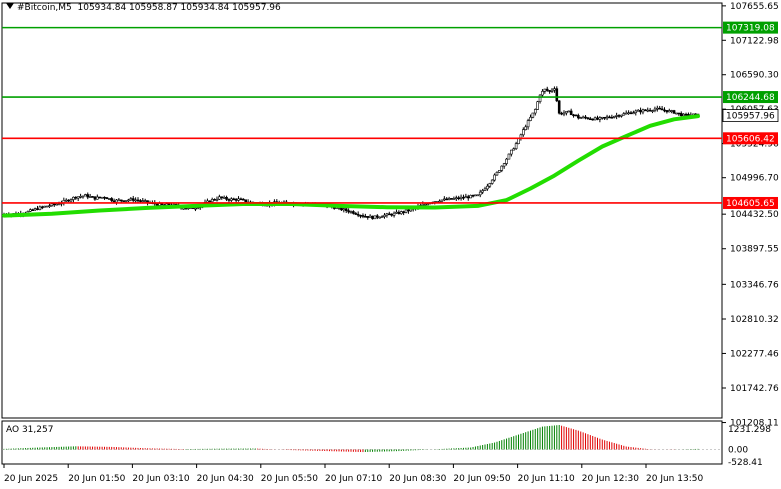  What do you see at coordinates (30, 430) in the screenshot?
I see `ao-label: AO 31,257` at bounding box center [30, 430].